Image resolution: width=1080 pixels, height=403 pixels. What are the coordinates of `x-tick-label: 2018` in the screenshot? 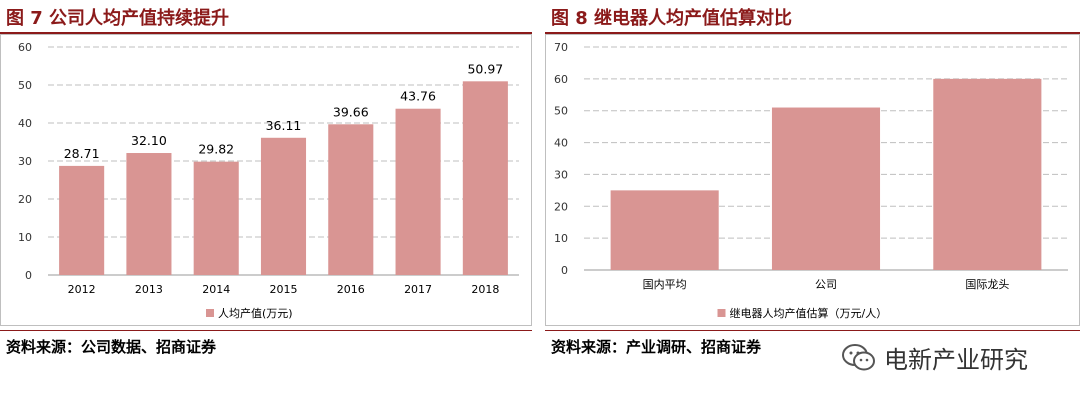 It's located at (485, 289).